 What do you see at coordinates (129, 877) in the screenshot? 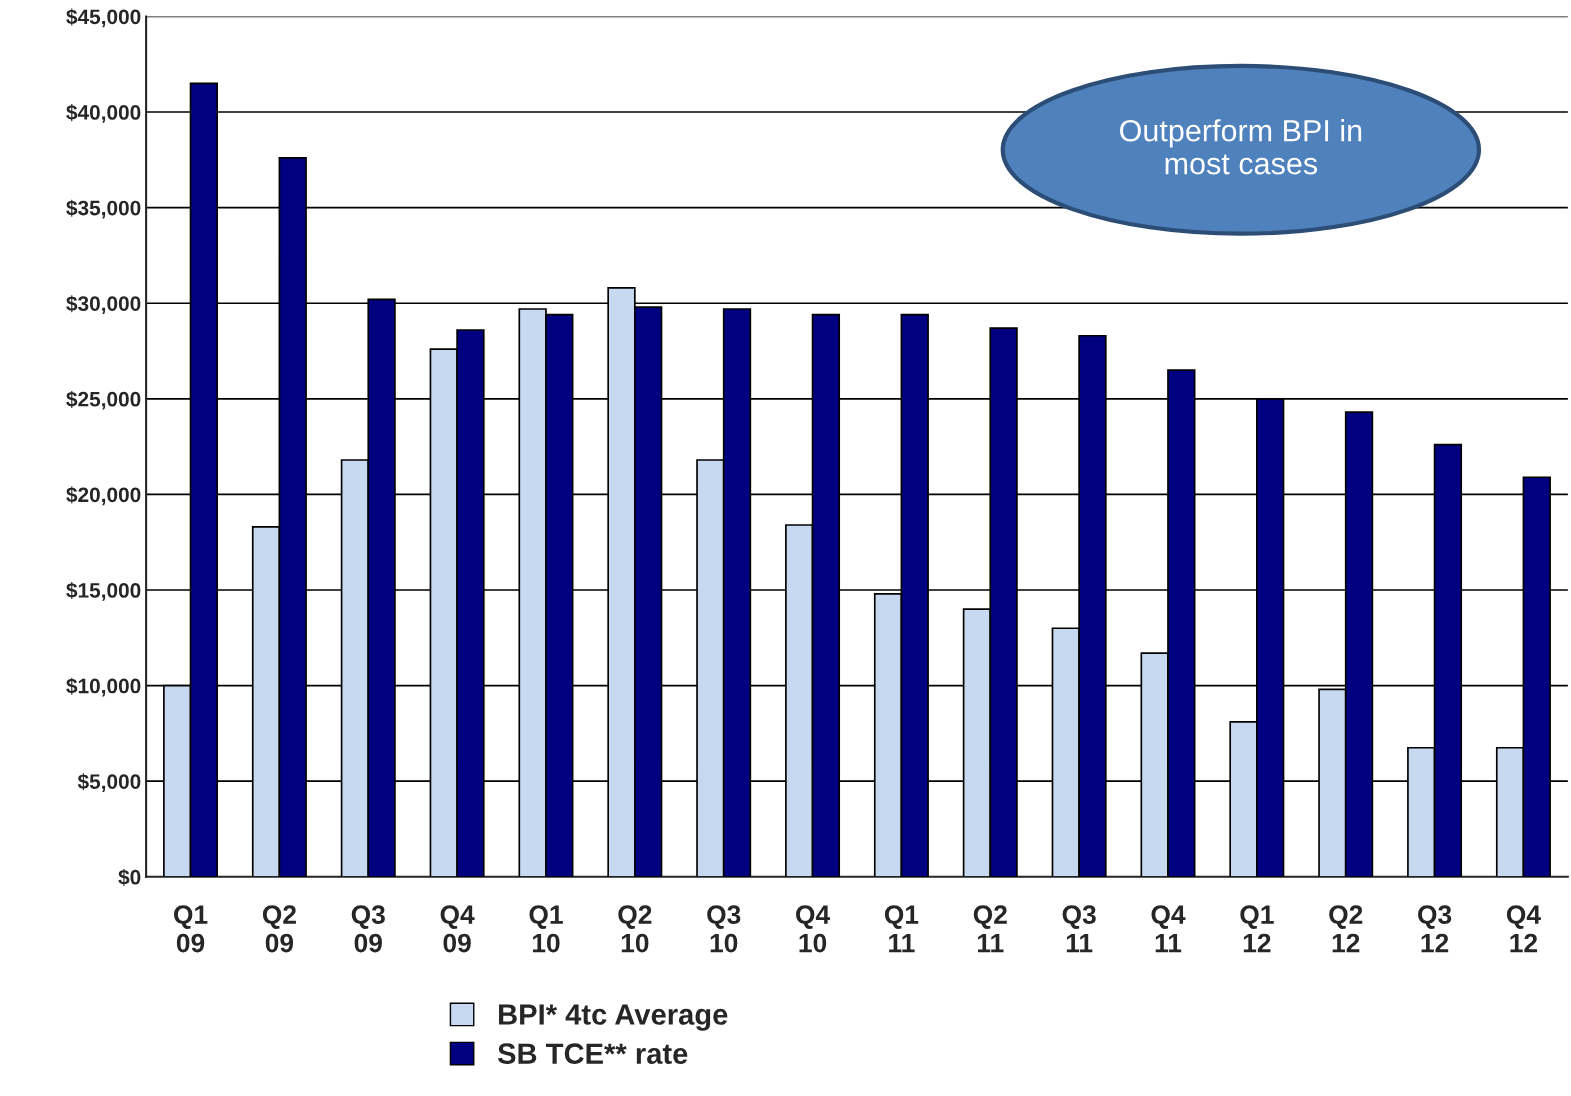
I see `y-tick-label: $0` at bounding box center [129, 877].